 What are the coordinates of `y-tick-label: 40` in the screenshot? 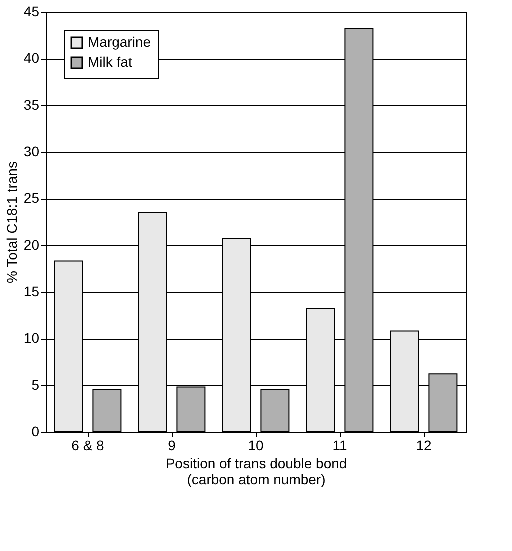 It's located at (32, 58).